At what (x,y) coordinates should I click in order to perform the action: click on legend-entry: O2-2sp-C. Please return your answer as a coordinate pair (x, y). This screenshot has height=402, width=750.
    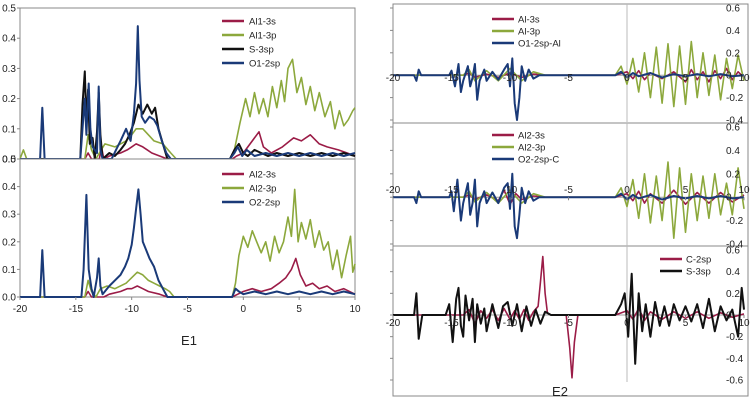
    Looking at the image, I should click on (525, 160).